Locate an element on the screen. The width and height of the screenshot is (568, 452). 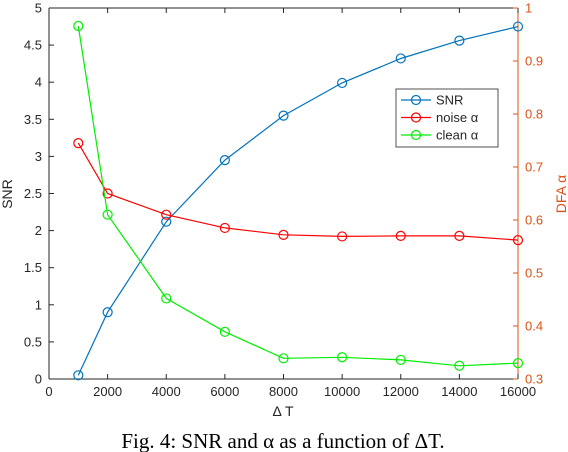
y2-tick-label: 0.3 is located at coordinates (534, 379).